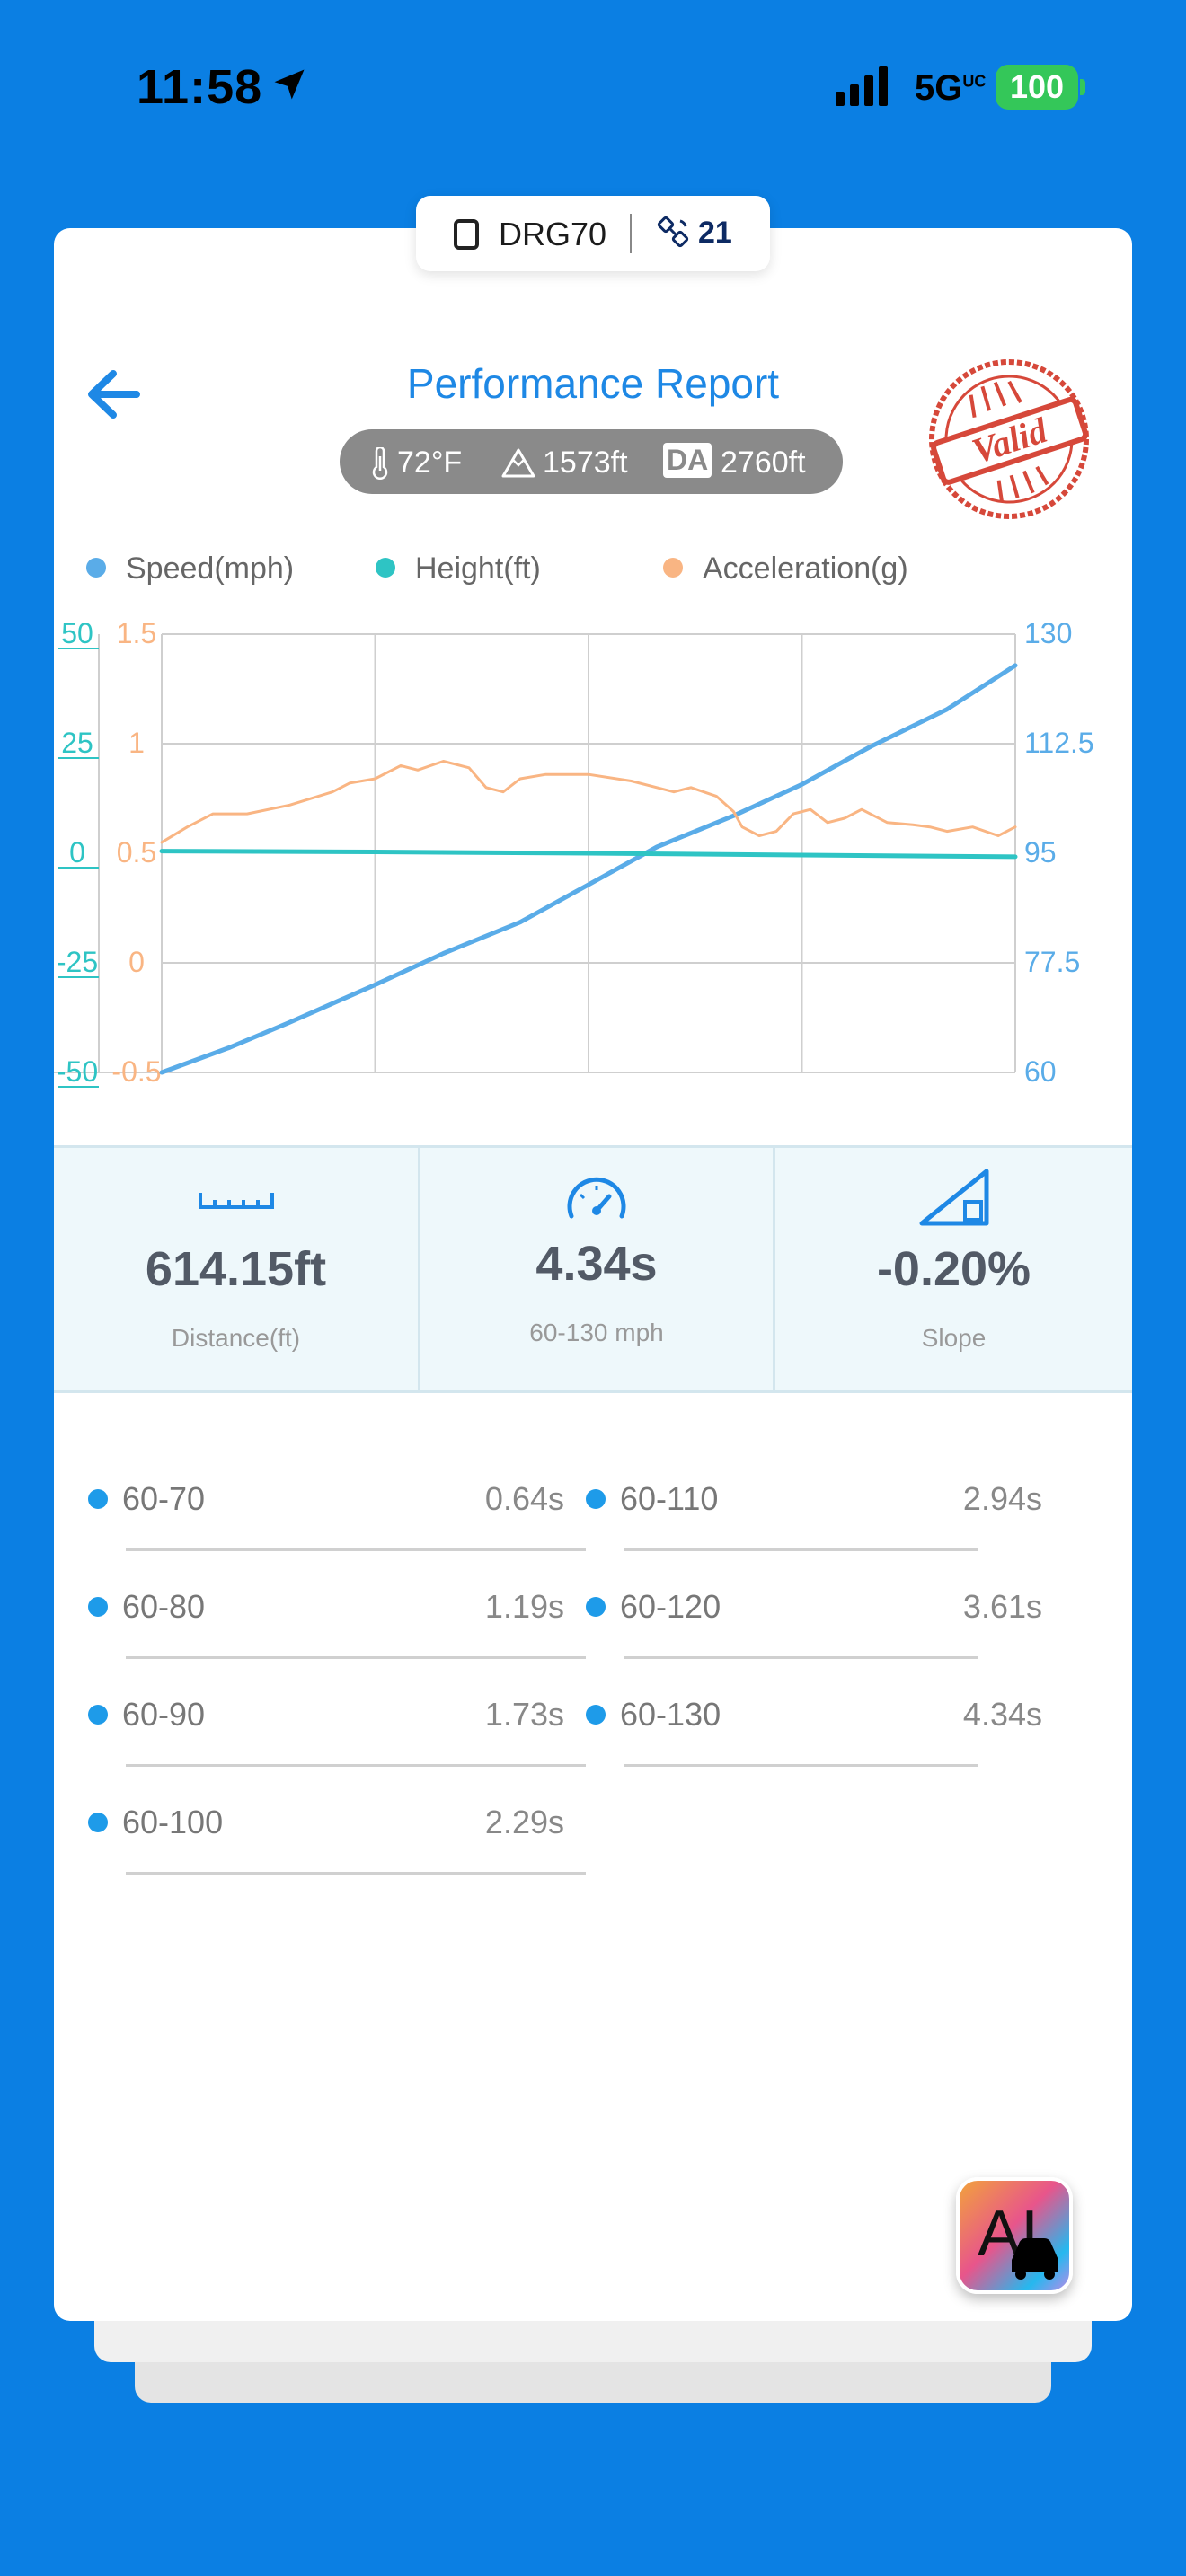  What do you see at coordinates (136, 1071) in the screenshot?
I see `accel-axis-tick: -0.5` at bounding box center [136, 1071].